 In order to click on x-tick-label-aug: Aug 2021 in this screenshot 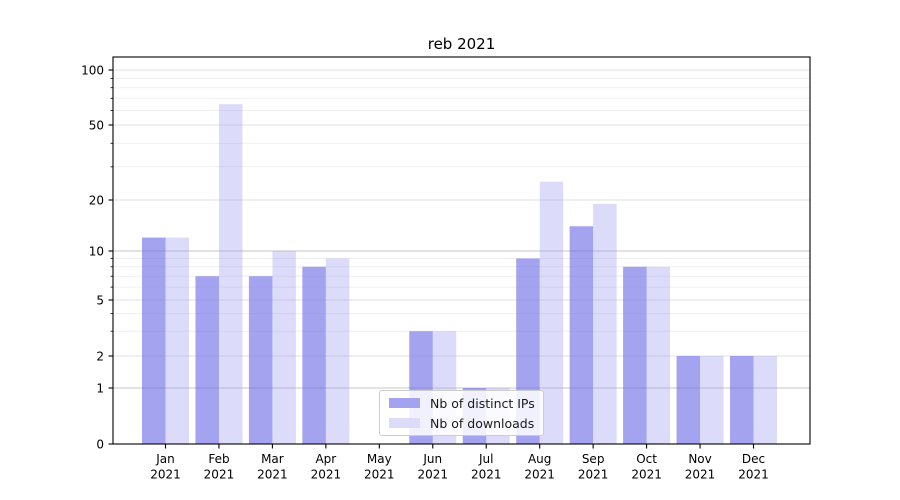, I will do `click(539, 467)`.